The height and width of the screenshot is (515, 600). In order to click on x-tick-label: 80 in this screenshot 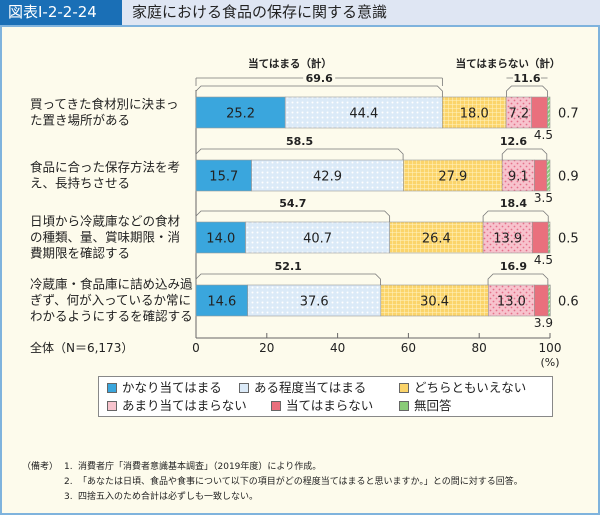, I will do `click(479, 348)`.